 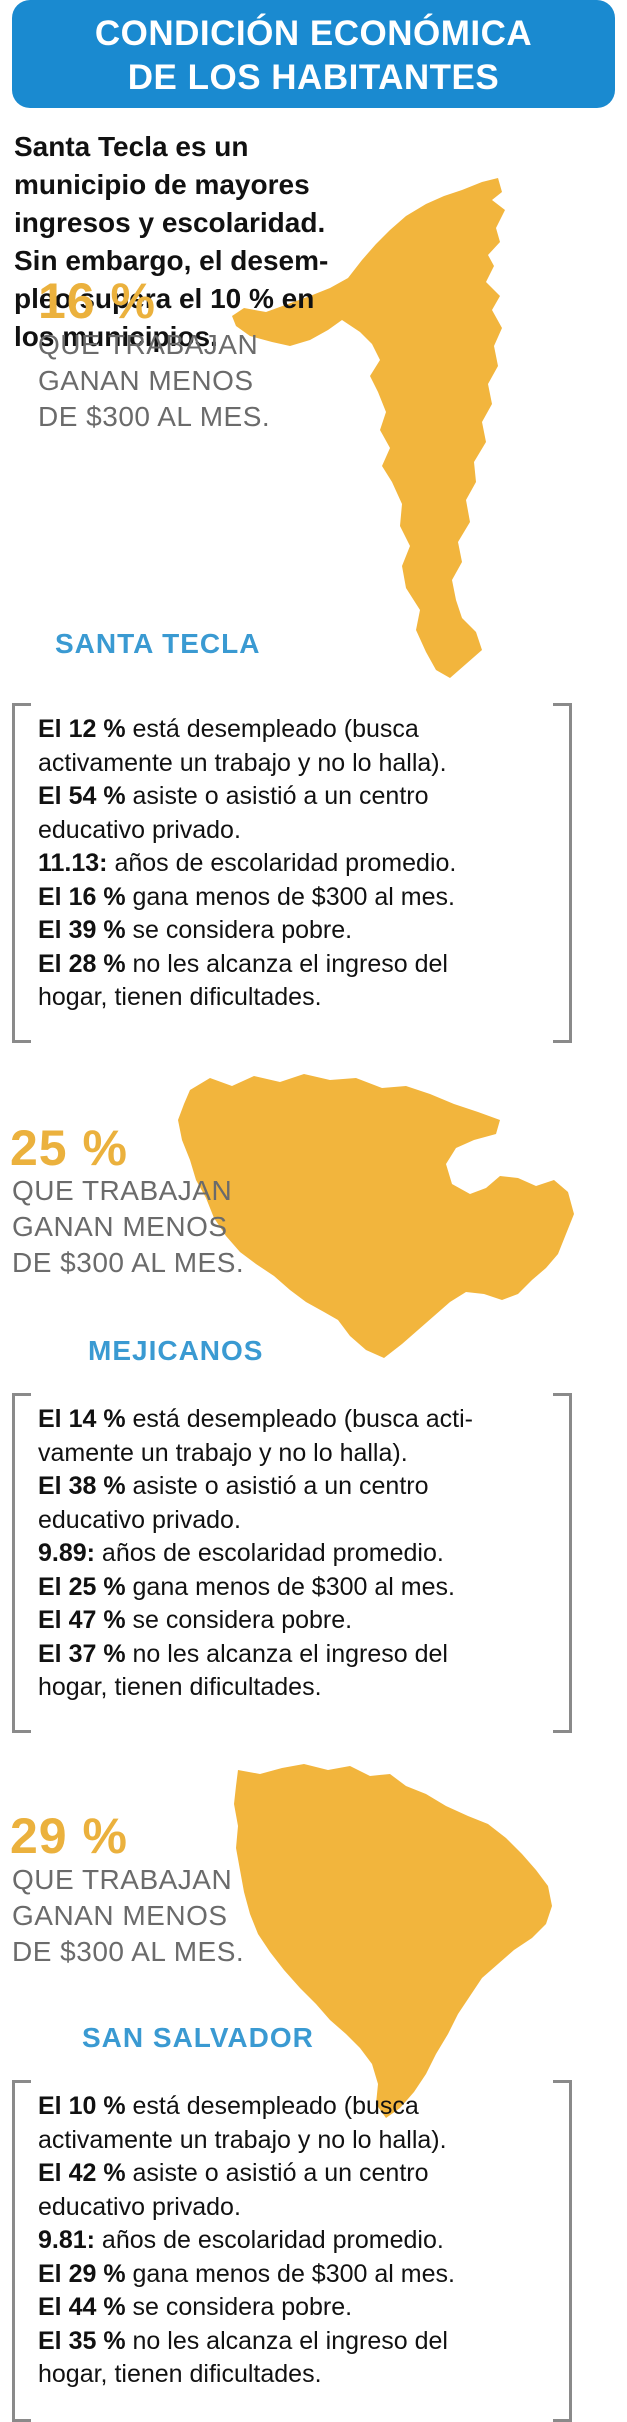 I want to click on intro-line: Sin embargo, el desem-, so click(x=171, y=260).